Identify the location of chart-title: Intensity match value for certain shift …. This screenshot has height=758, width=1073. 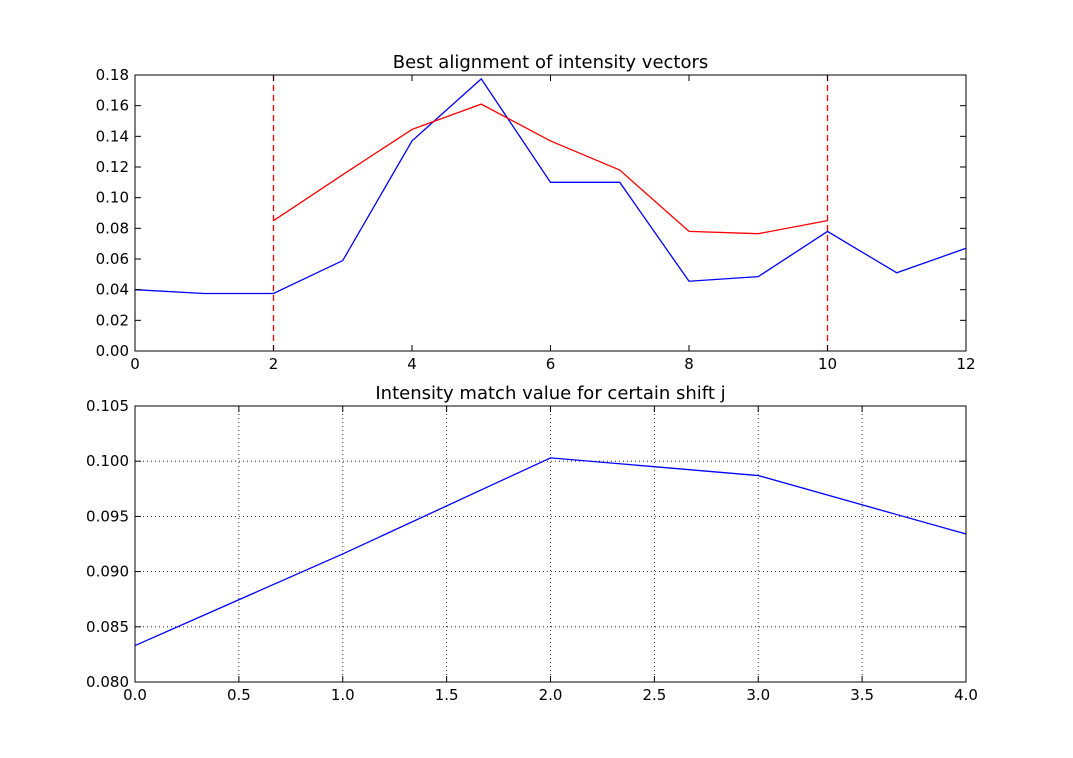
(550, 393).